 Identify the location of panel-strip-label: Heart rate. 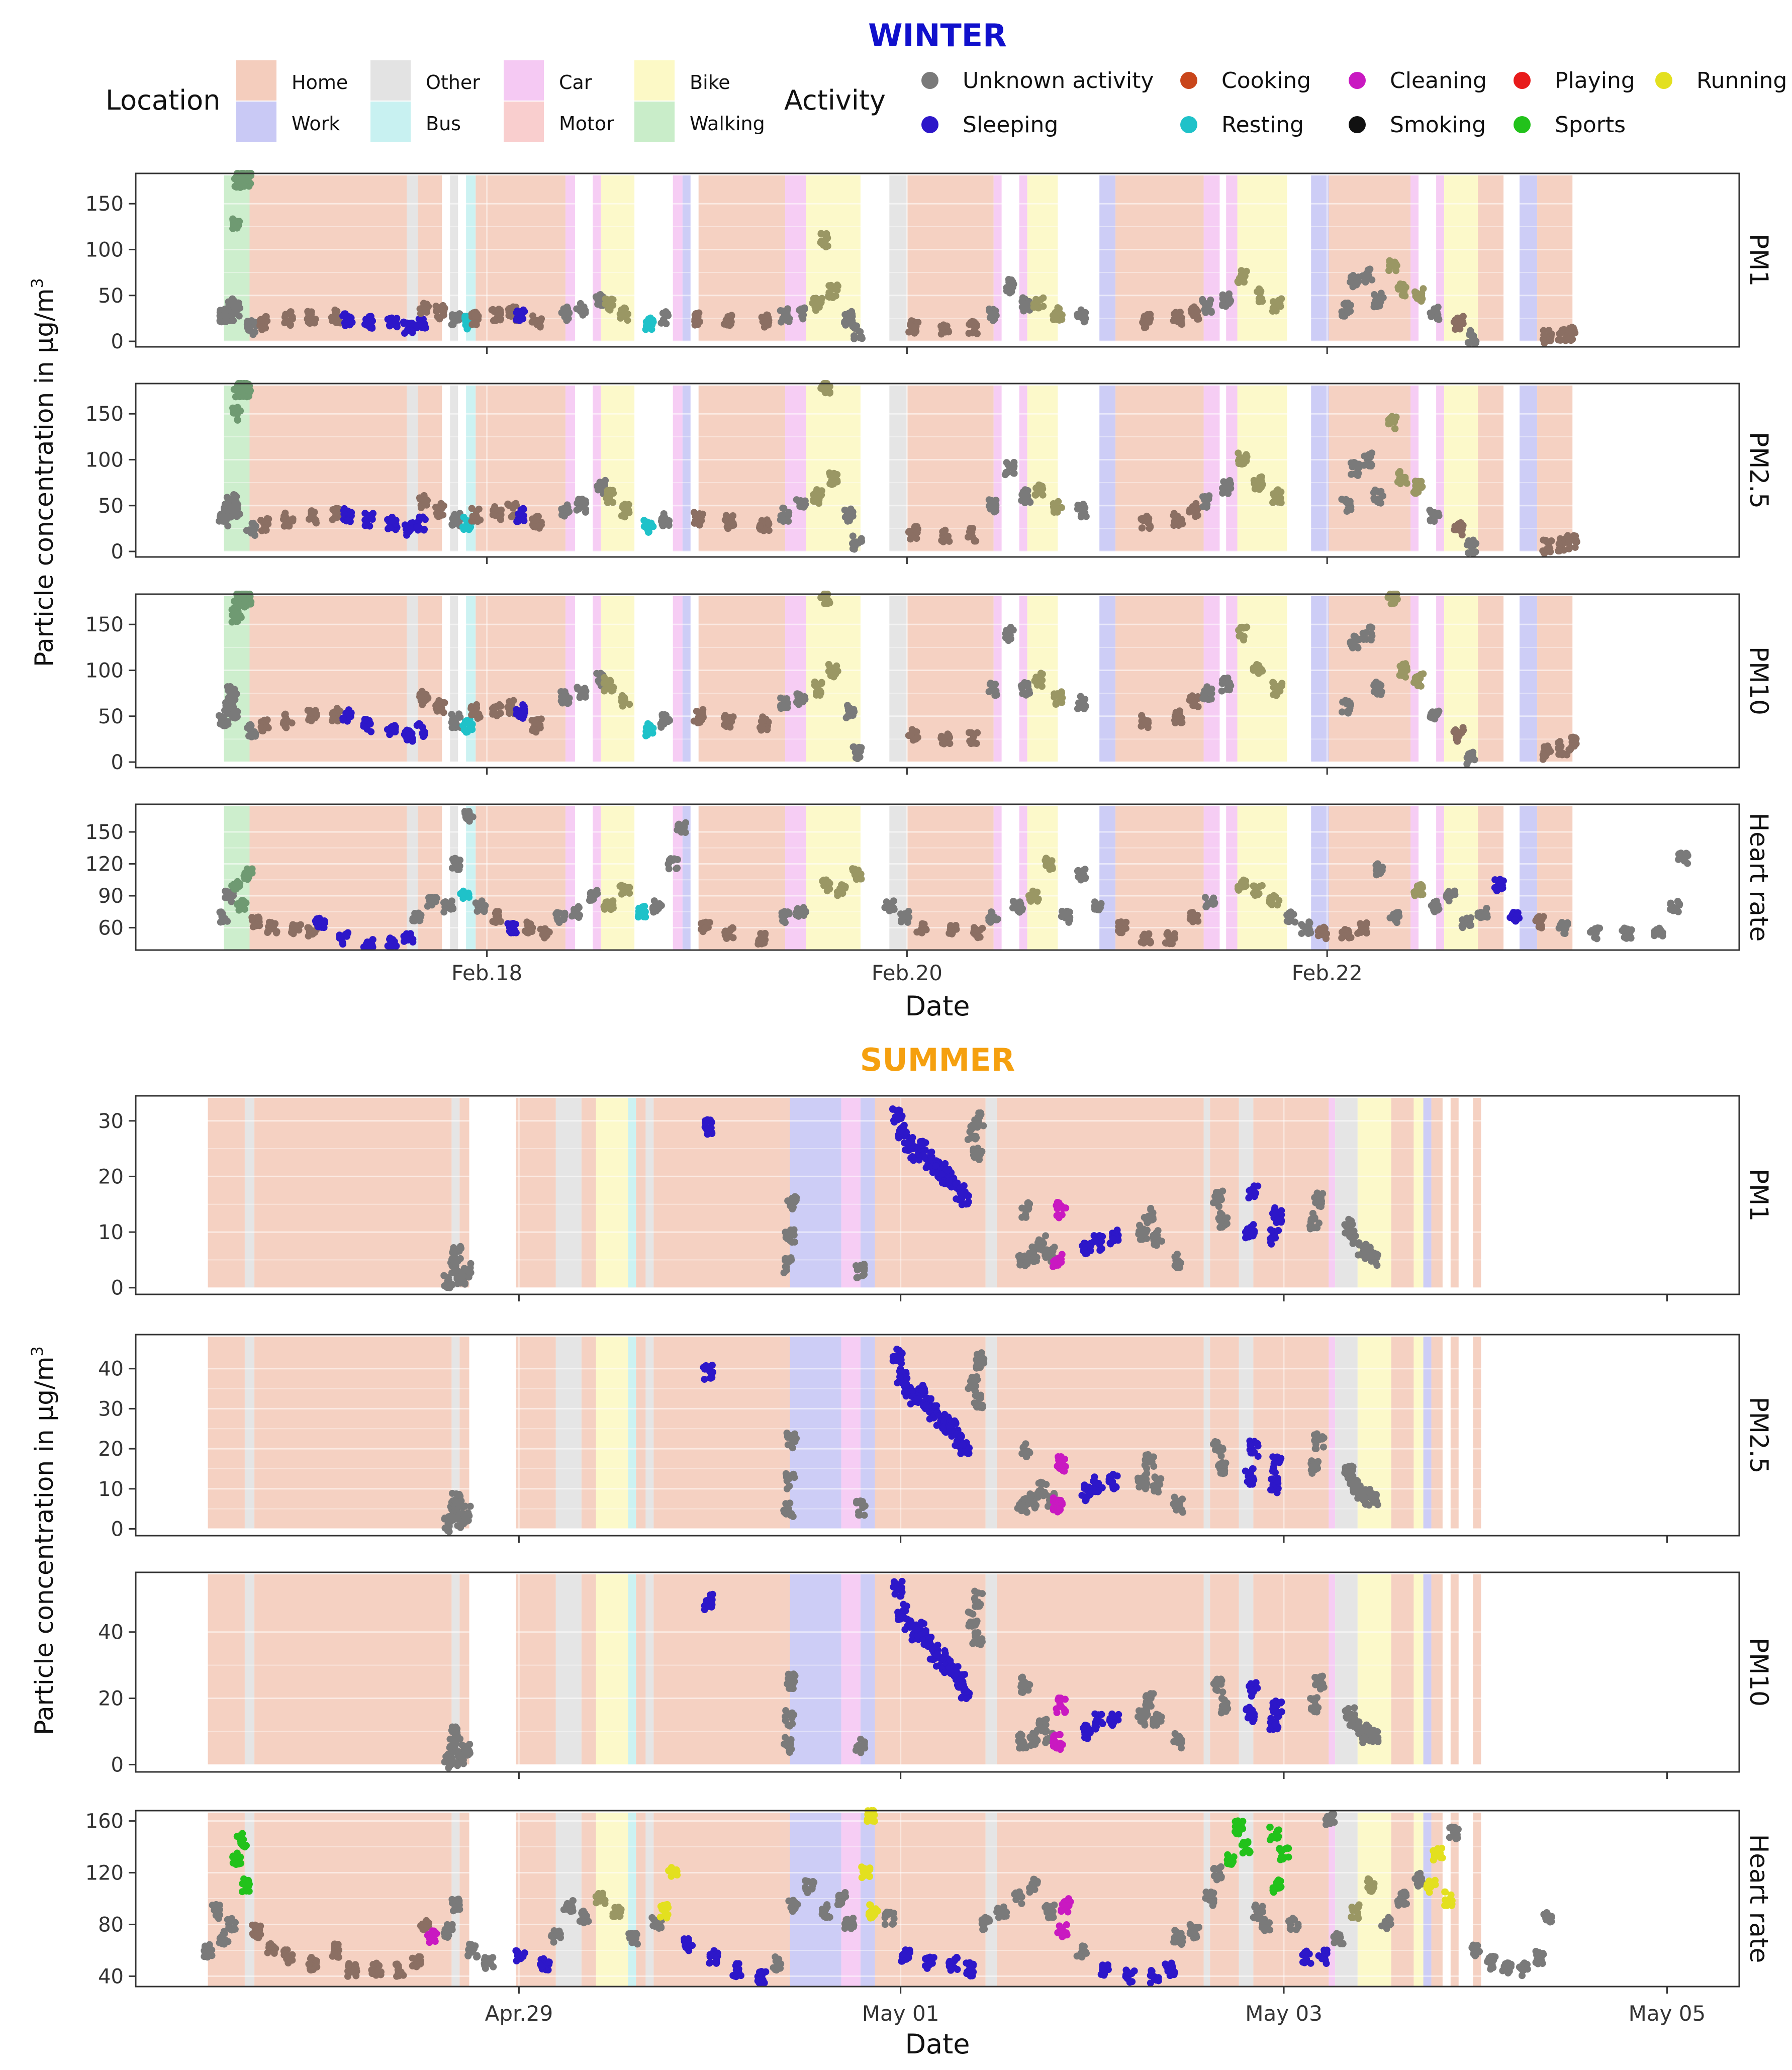
(1758, 877).